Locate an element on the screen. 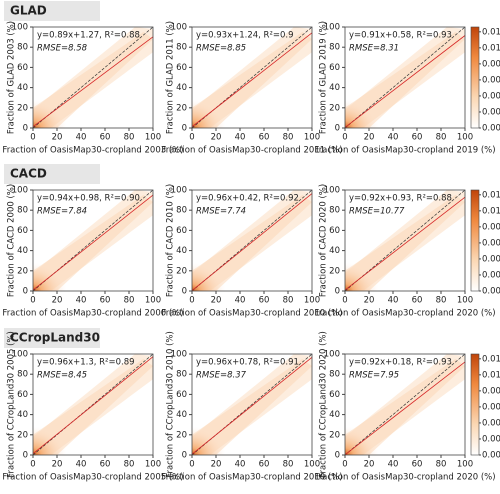 Image resolution: width=500 pixels, height=494 pixels. x-axis-label: Fraction of OasisMap30-cropland 2003 (%) is located at coordinates (92, 151).